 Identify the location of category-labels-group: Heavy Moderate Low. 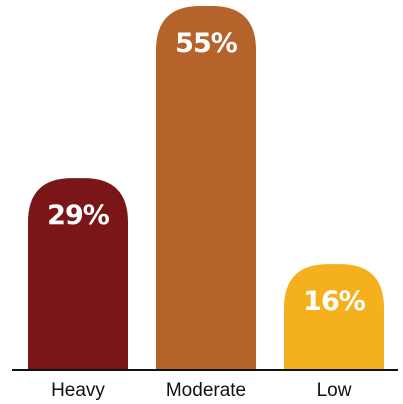
(201, 390).